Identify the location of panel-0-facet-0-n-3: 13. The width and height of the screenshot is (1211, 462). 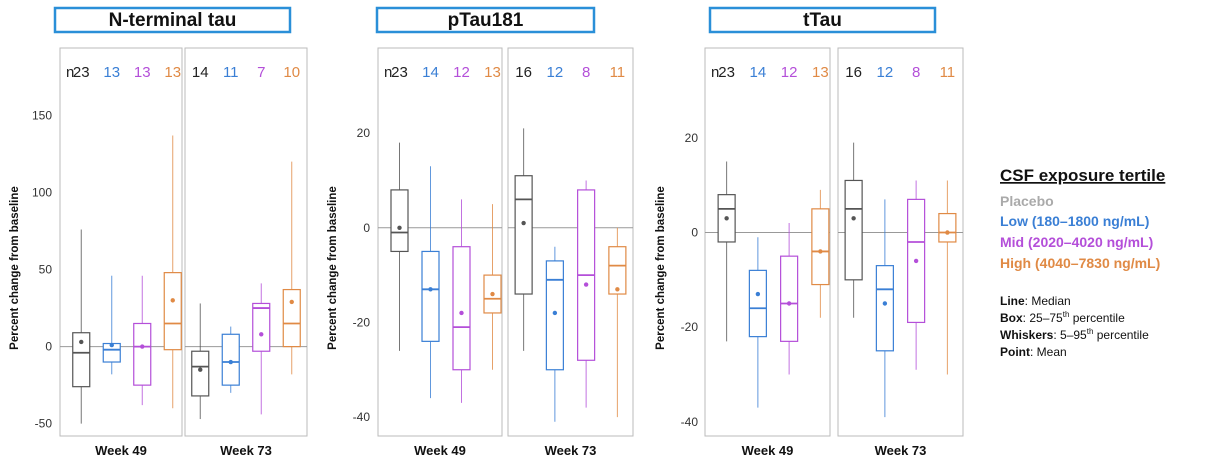
(172, 72).